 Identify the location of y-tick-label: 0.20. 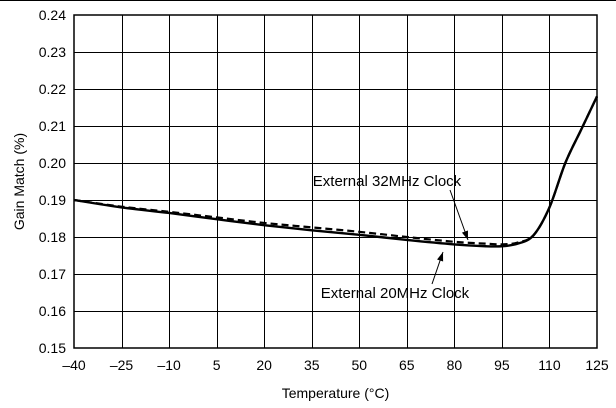
(52, 163).